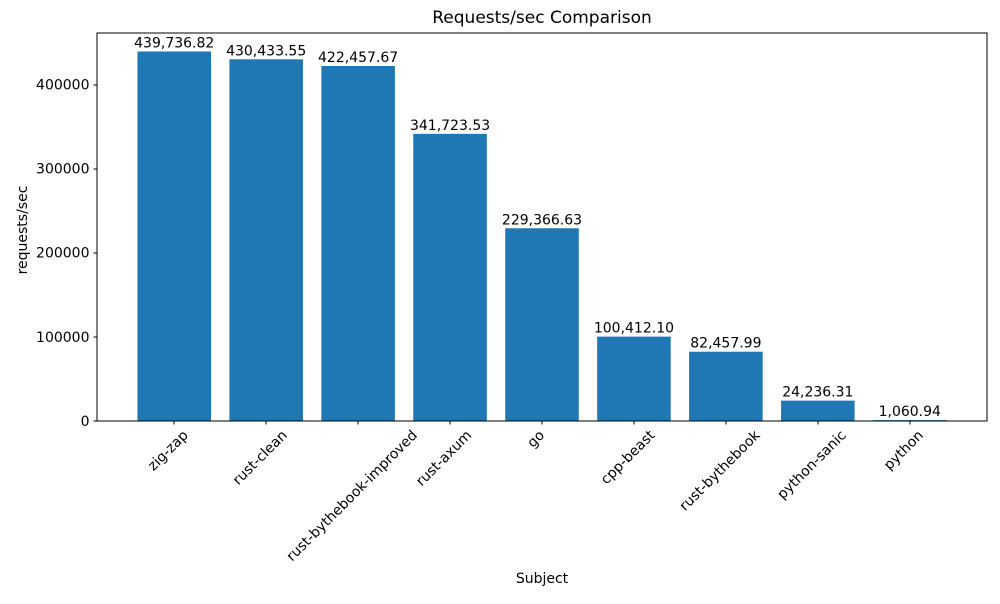 Image resolution: width=1000 pixels, height=604 pixels. I want to click on chart-title: Requests/sec Comparison, so click(542, 18).